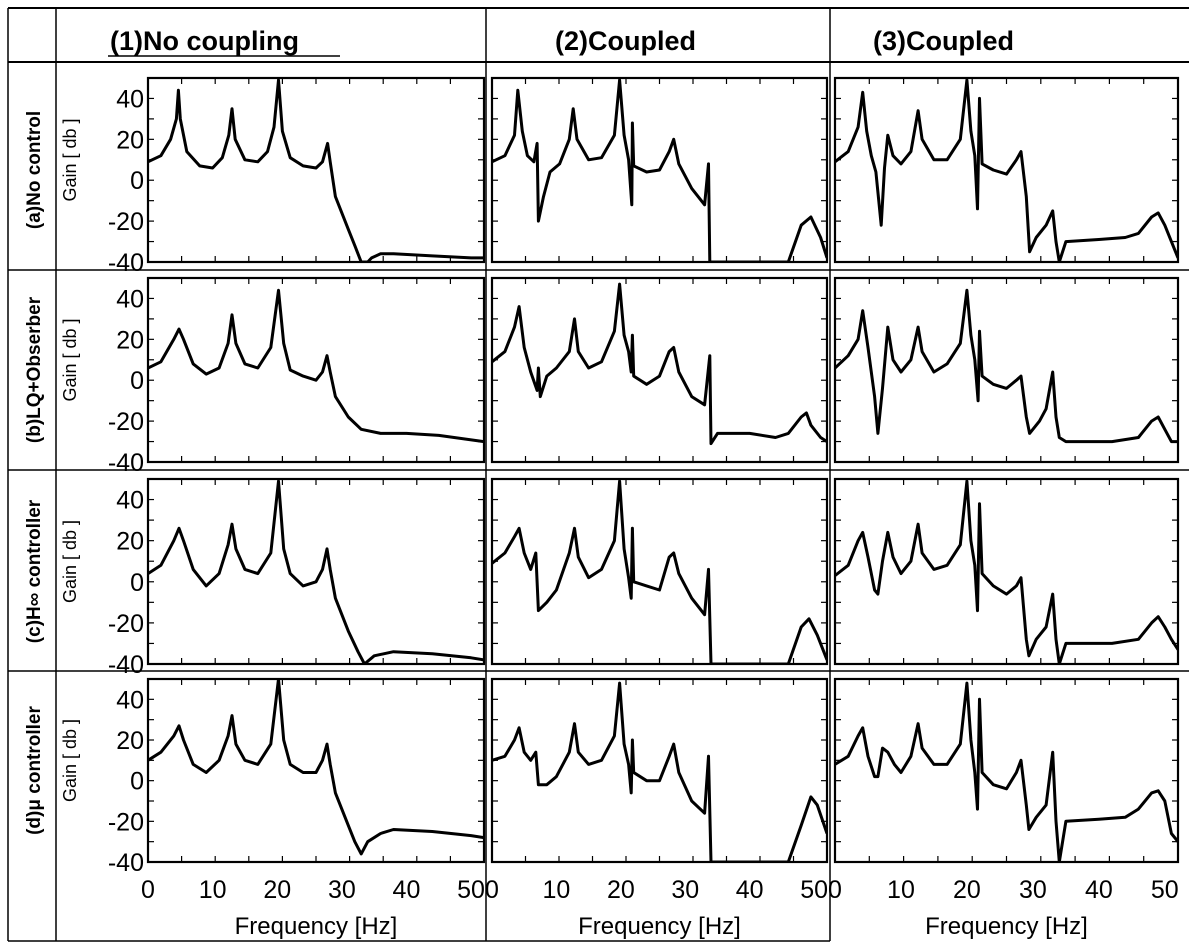  Describe the element at coordinates (316, 926) in the screenshot. I see `x-axis-label-col-1: Frequency [Hz]` at that location.